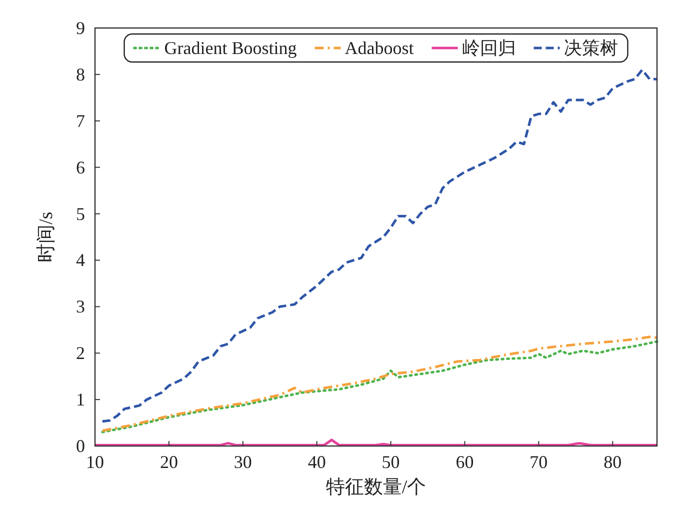 This screenshot has height=505, width=684. What do you see at coordinates (591, 48) in the screenshot?
I see `legend-label: 决策树` at bounding box center [591, 48].